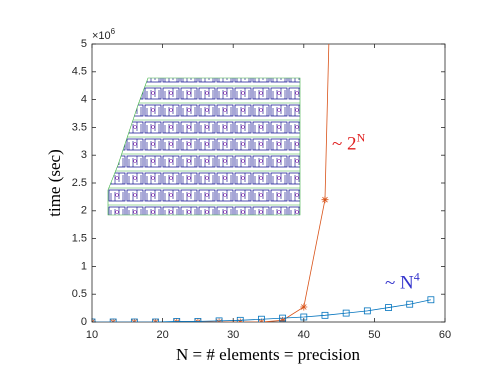  What do you see at coordinates (84, 266) in the screenshot?
I see `y-tick-label: 1` at bounding box center [84, 266].